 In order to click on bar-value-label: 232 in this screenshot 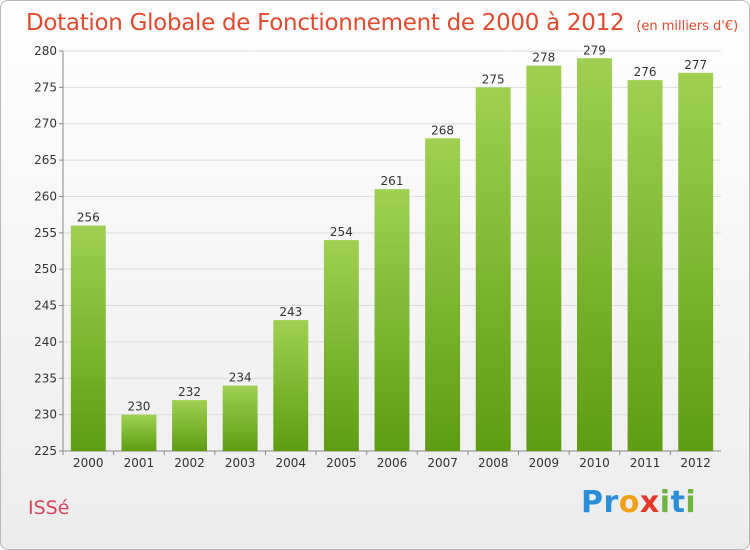, I will do `click(189, 392)`.